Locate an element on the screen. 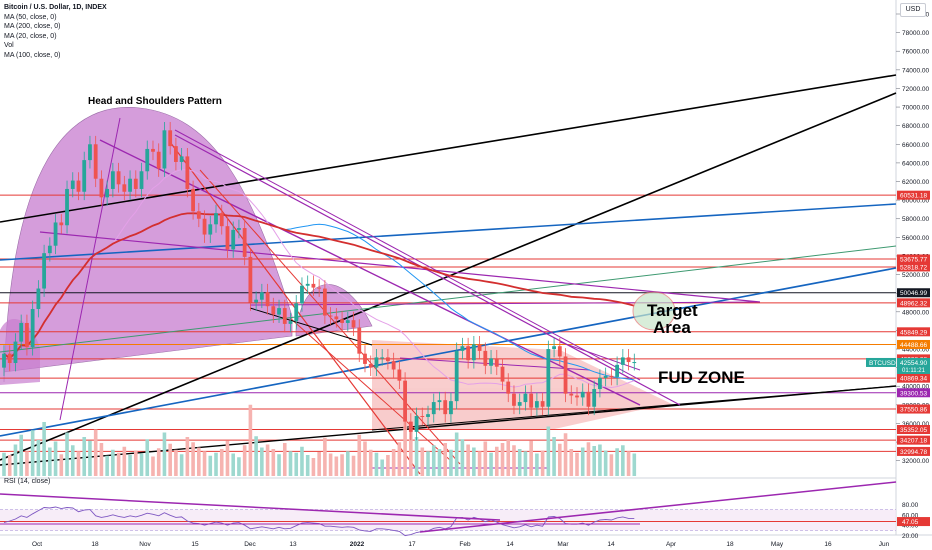 This screenshot has width=932, height=550. x-tick-label: Mar is located at coordinates (563, 544).